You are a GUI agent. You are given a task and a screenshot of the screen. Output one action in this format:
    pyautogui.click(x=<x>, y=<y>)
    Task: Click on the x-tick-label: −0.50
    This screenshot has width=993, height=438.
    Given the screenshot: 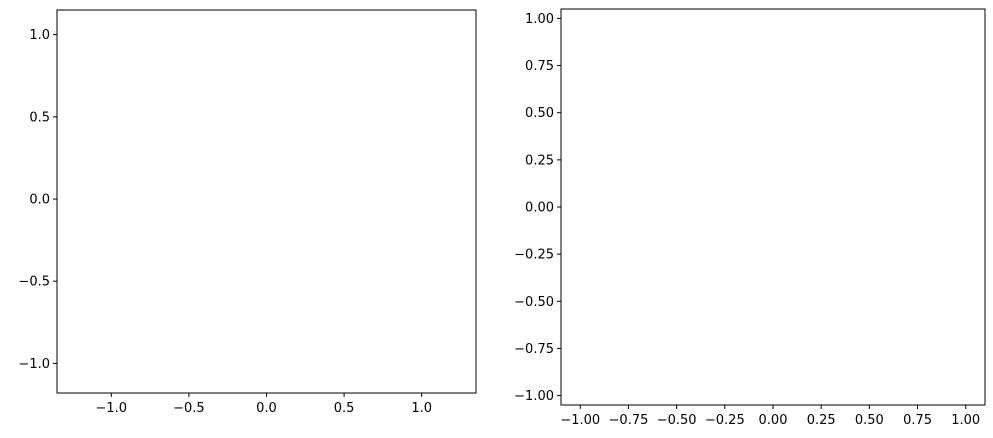 What is the action you would take?
    pyautogui.click(x=677, y=420)
    